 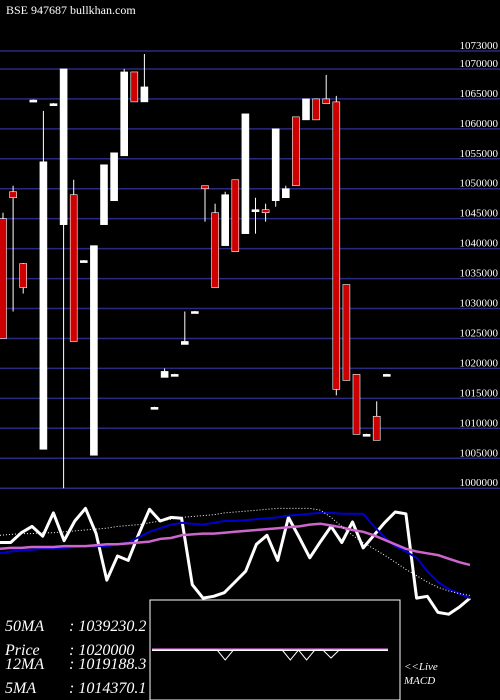 I want to click on y-tick-label: 1035000, so click(x=479, y=274).